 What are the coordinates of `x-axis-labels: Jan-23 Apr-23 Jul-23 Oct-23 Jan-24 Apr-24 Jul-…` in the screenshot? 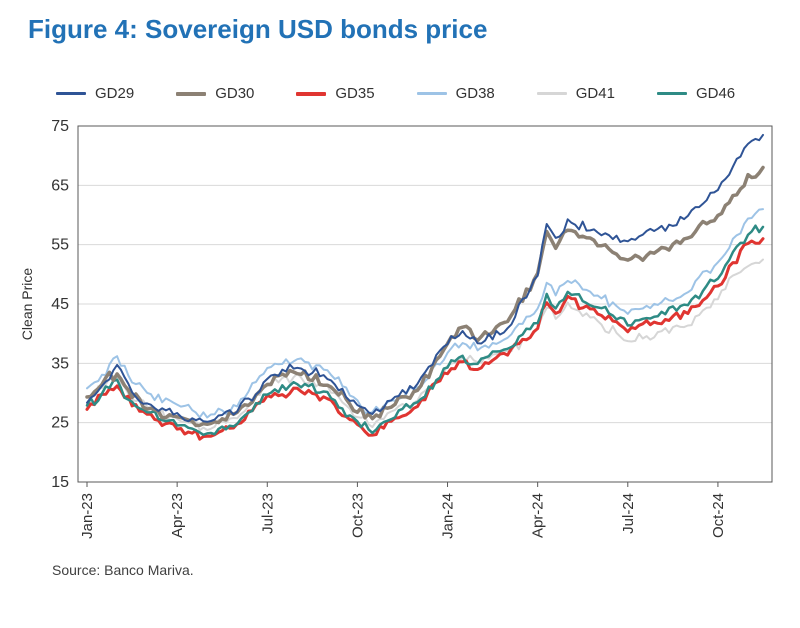 It's located at (403, 510).